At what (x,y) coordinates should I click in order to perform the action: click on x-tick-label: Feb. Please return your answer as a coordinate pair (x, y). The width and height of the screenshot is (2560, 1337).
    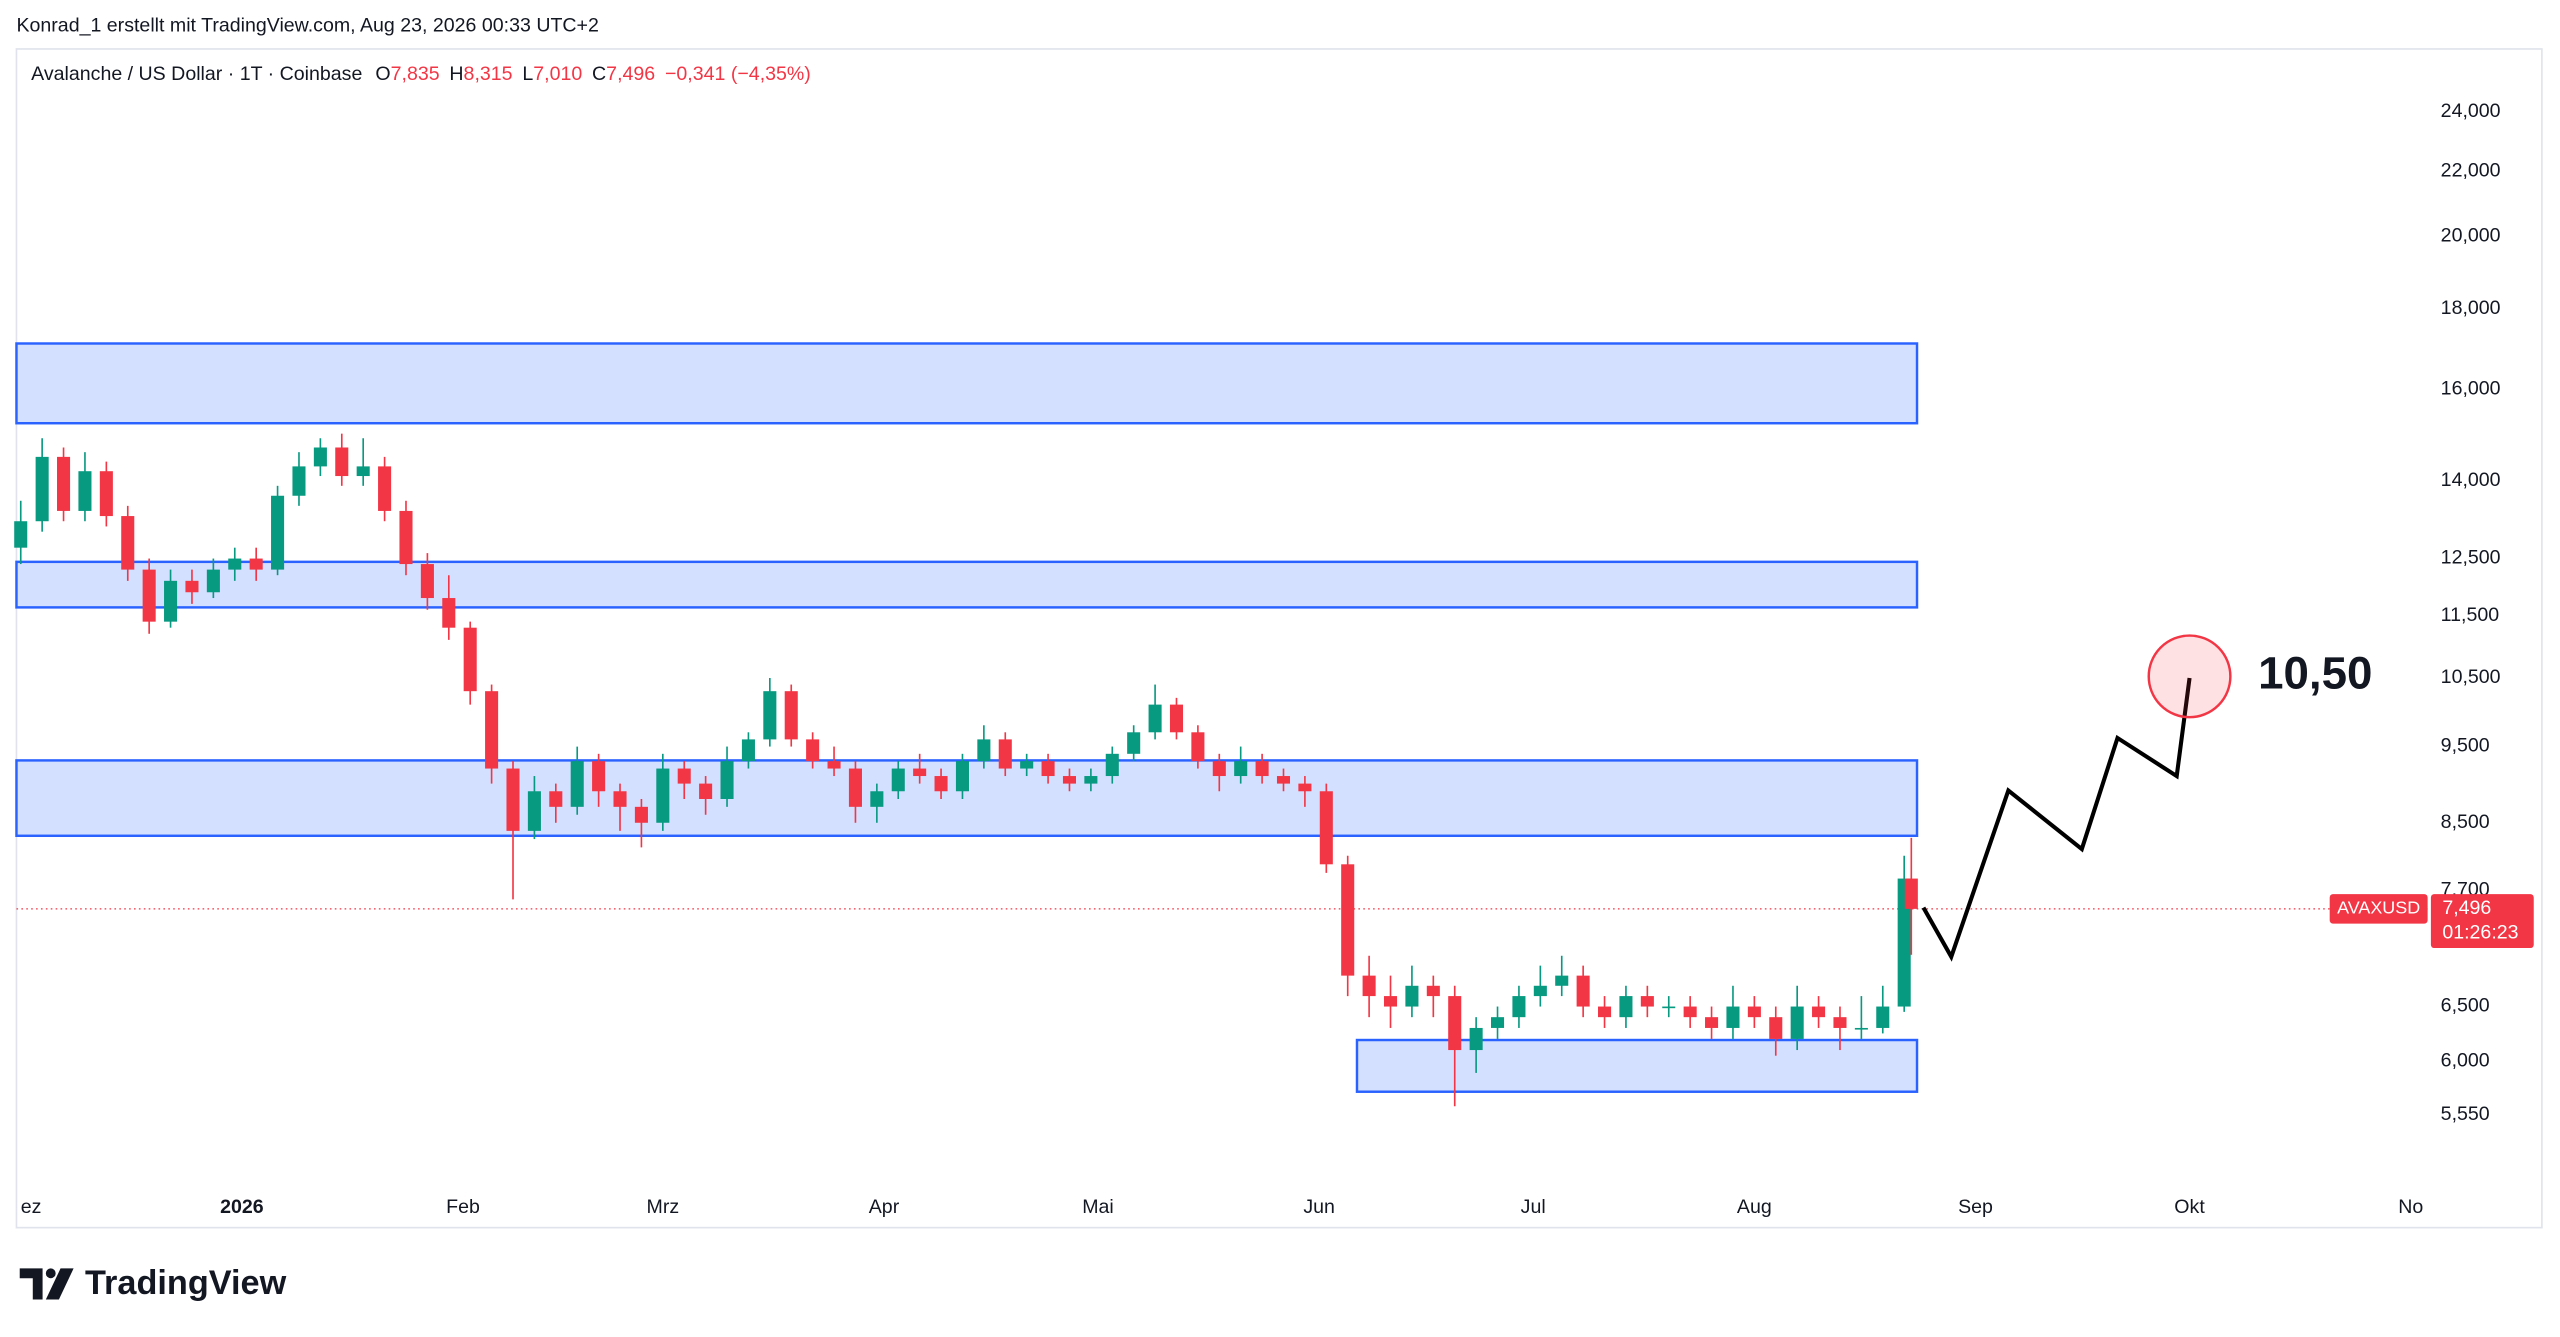
    Looking at the image, I should click on (463, 1207).